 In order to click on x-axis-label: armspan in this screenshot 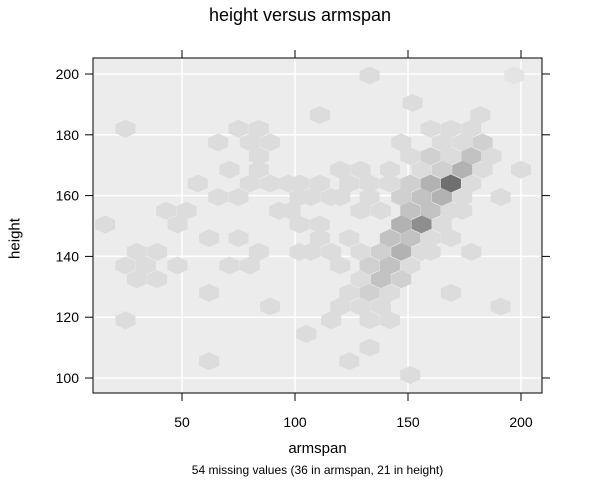, I will do `click(317, 448)`.